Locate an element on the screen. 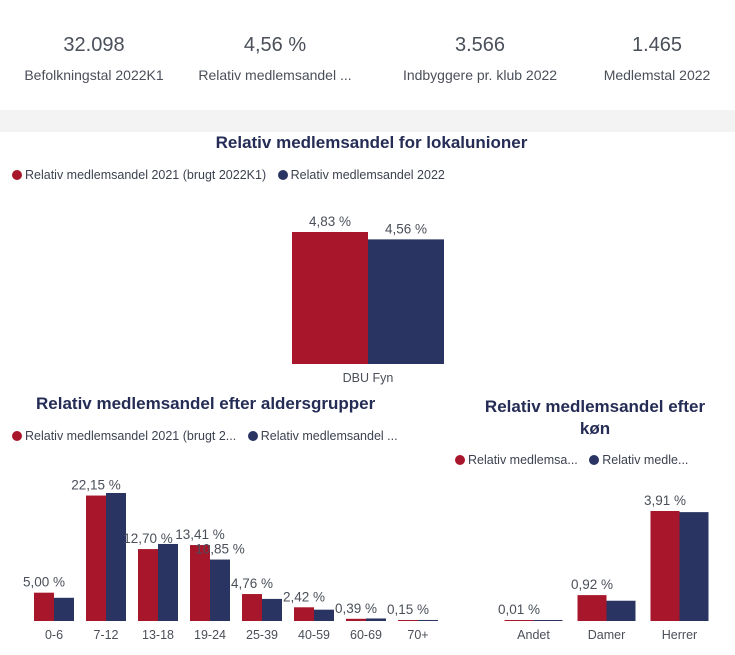  chart-gender-title-line-1: Relativ medlemsandel efter is located at coordinates (595, 406).